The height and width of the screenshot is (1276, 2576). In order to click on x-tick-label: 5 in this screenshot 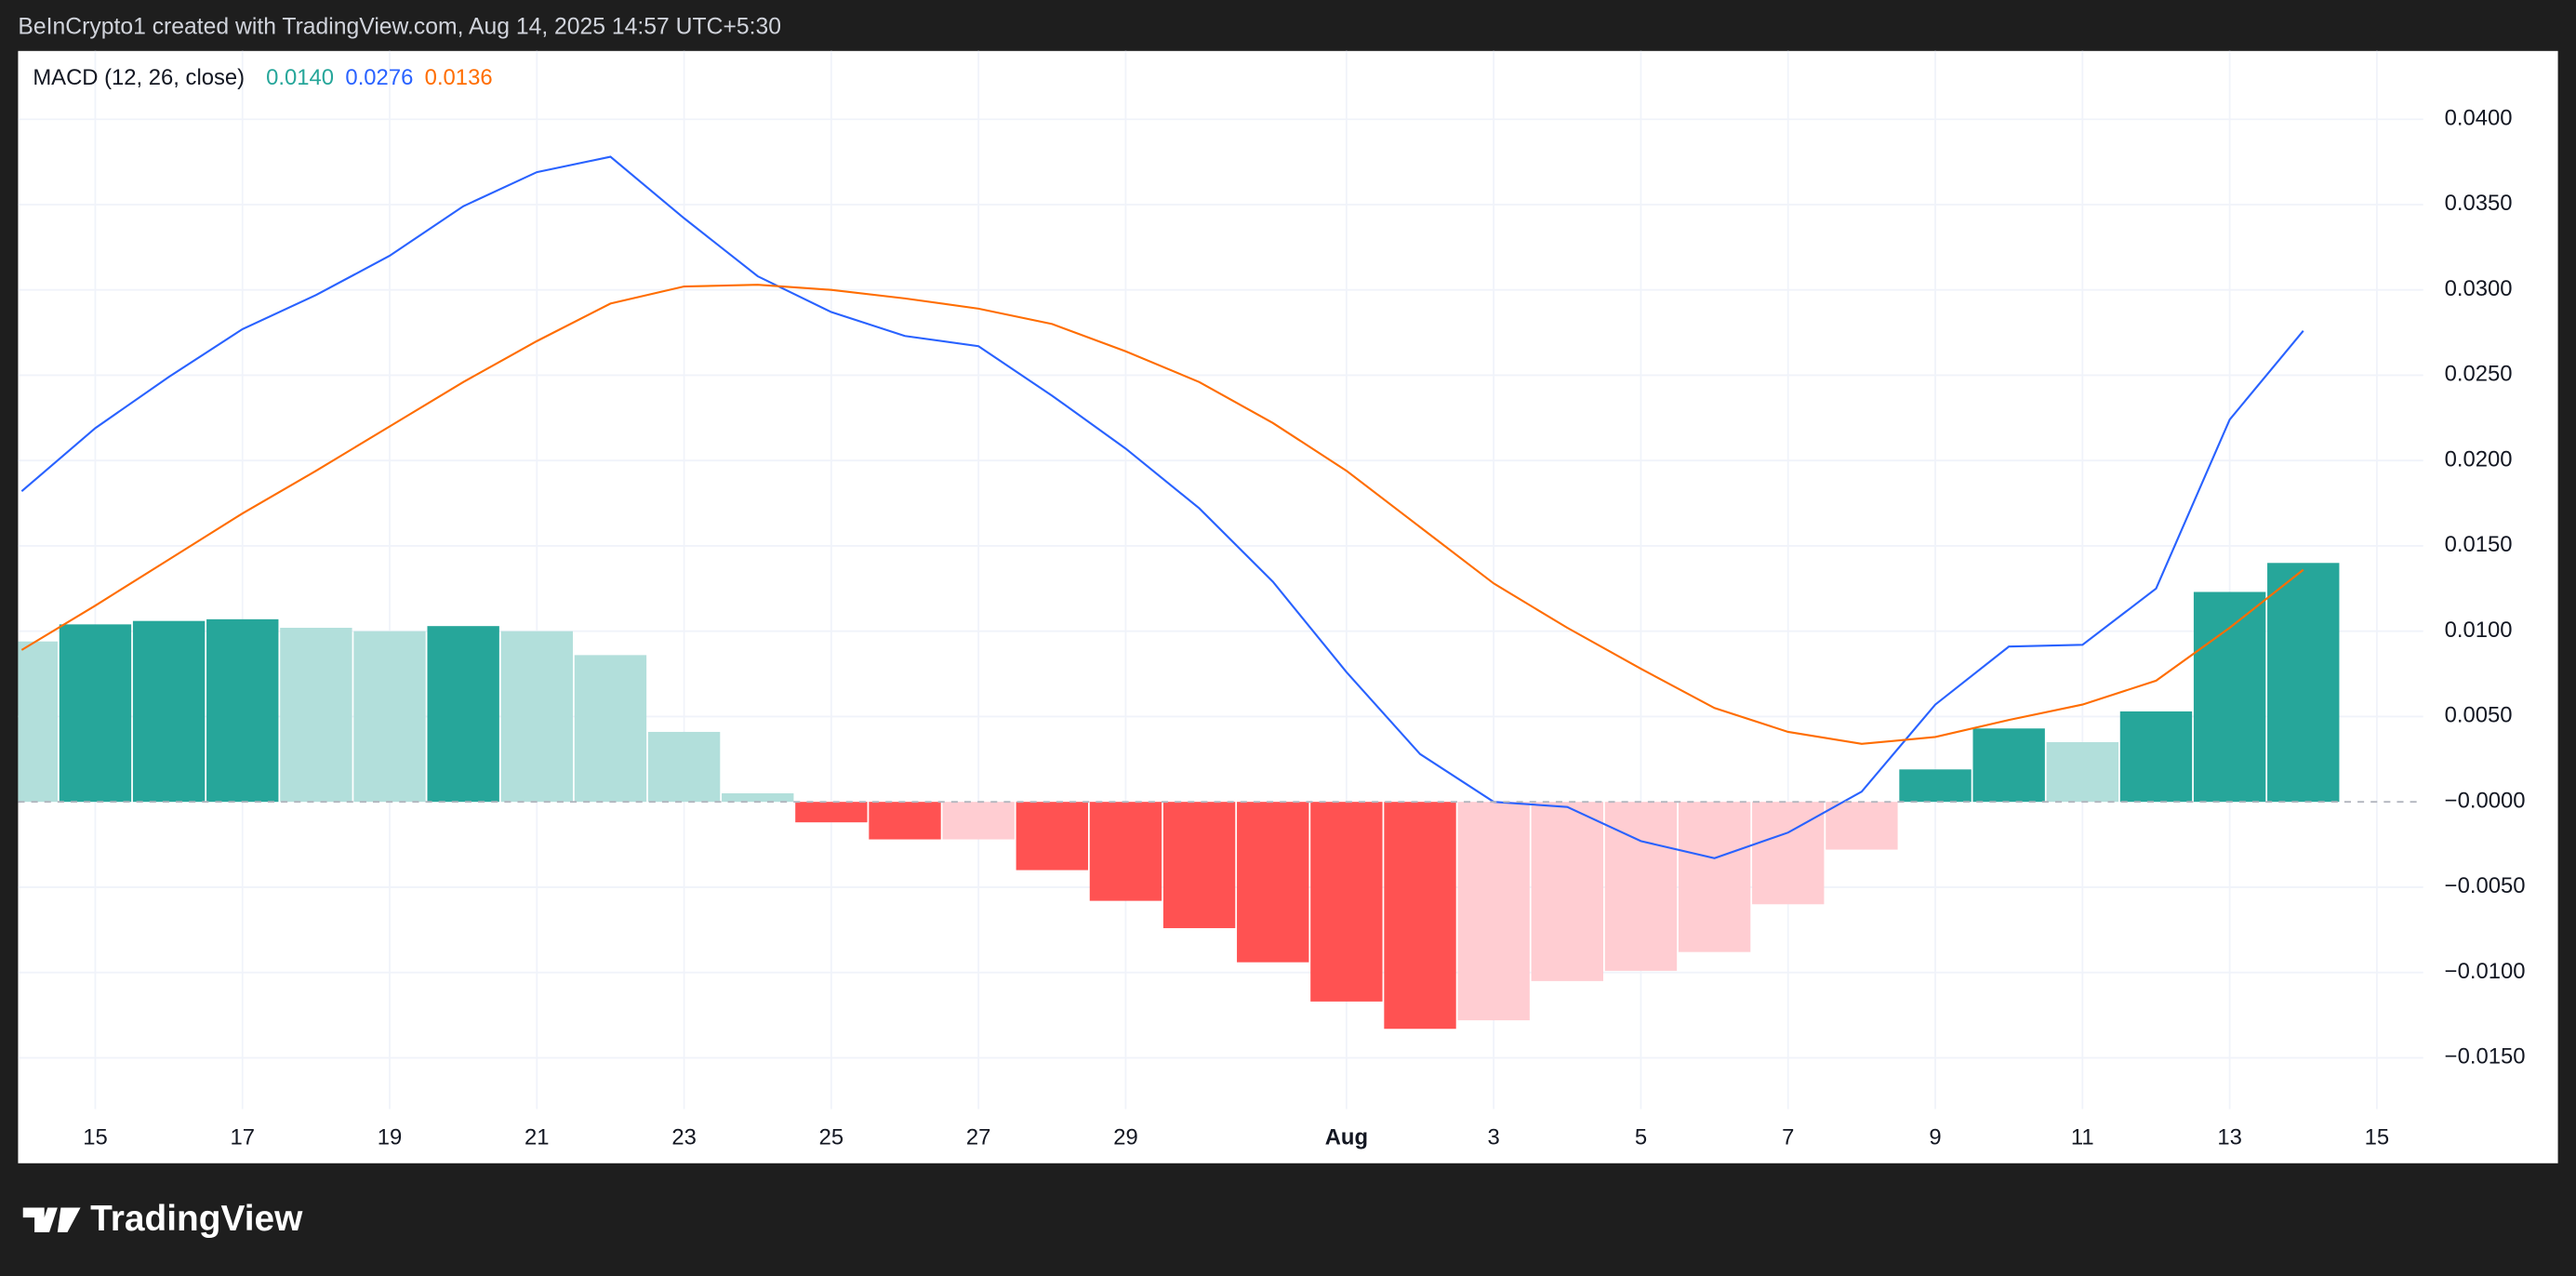, I will do `click(1641, 1137)`.